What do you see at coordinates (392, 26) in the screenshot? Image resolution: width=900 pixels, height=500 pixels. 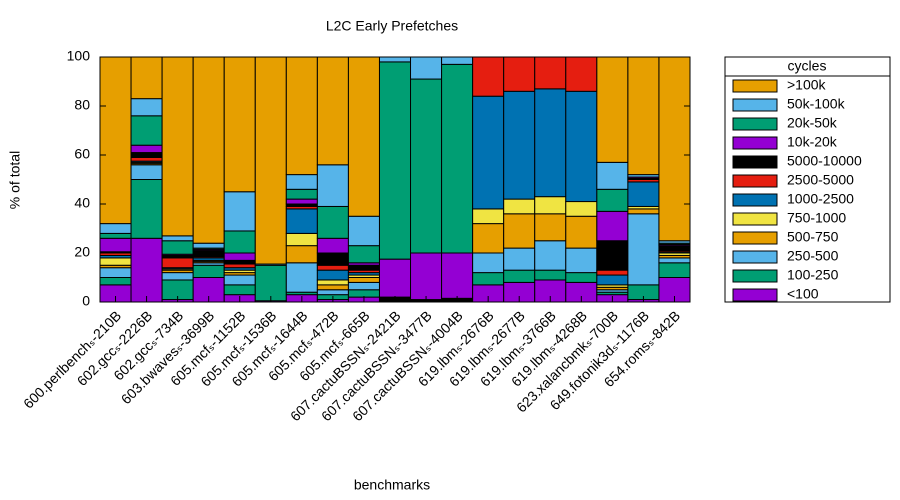 I see `chart-title: L2C Early Prefetches` at bounding box center [392, 26].